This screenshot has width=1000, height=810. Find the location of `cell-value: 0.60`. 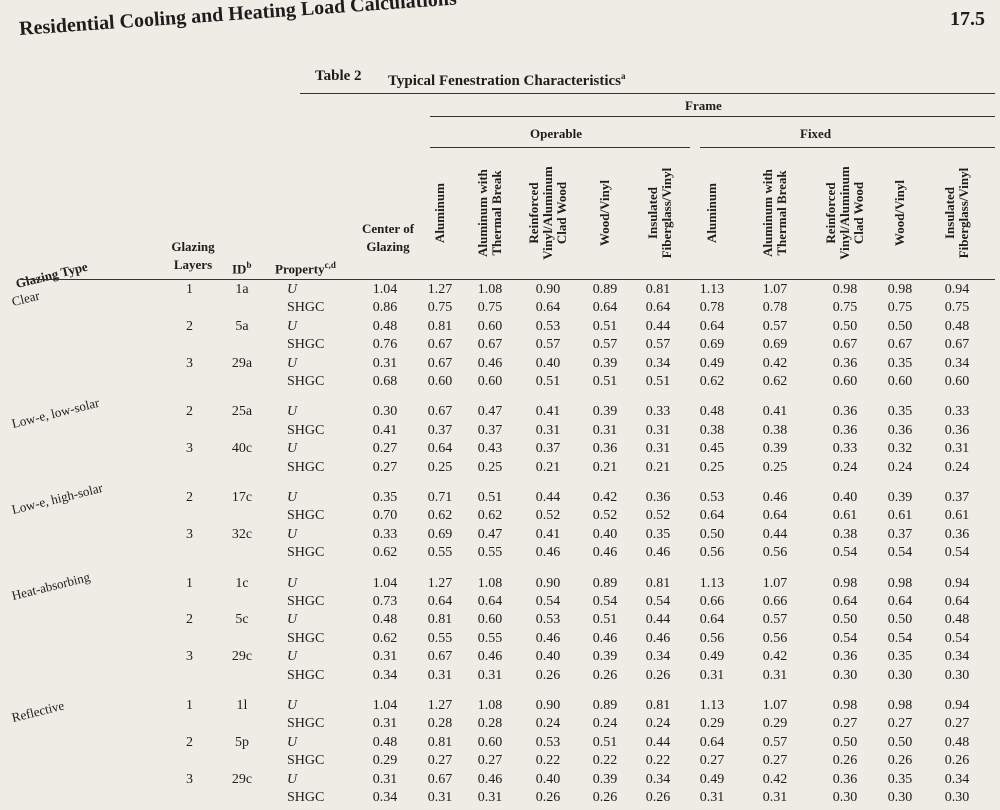

cell-value: 0.60 is located at coordinates (490, 742).